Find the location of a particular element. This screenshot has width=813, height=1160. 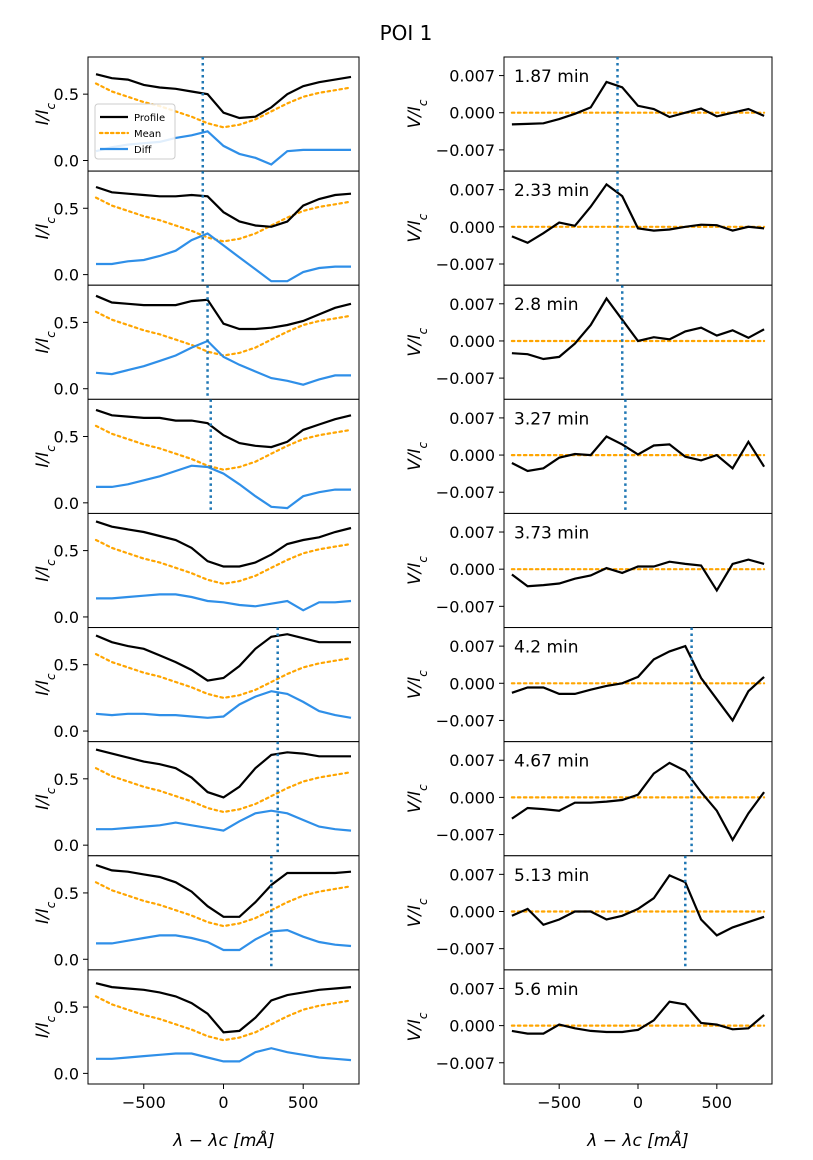

stokes-v-panel: 0.007 0.000 −0.007 V/Ic 4.67 min is located at coordinates (589, 800).